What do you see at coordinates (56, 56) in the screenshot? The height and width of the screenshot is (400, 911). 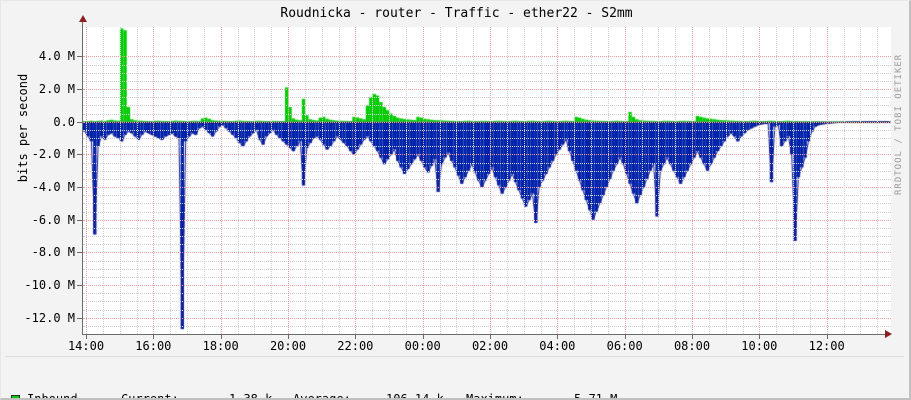 I see `y-tick-label: 4.0 M` at bounding box center [56, 56].